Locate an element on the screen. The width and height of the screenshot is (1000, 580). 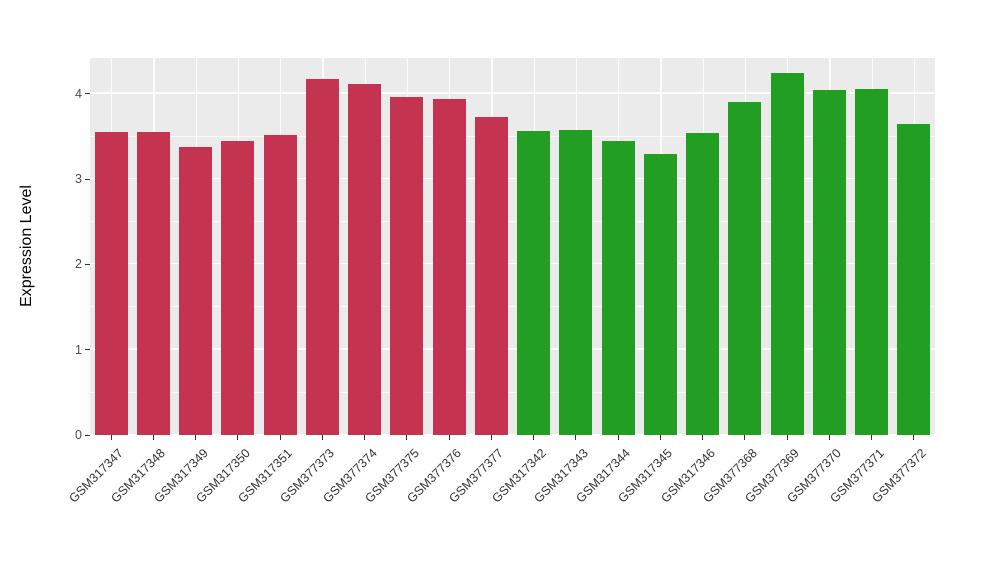
y-axis-tick-label: 3 is located at coordinates (78, 179).